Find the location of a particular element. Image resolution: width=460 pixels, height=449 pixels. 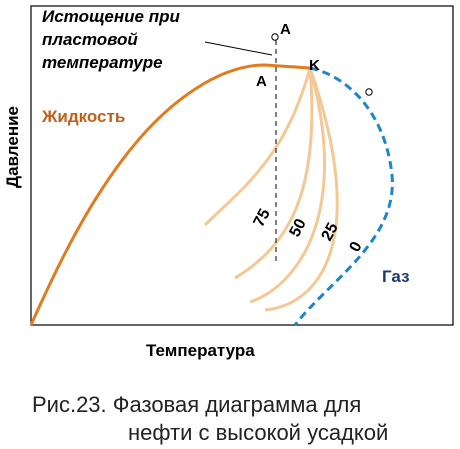

annotation-line-2: пластовой is located at coordinates (90, 39).